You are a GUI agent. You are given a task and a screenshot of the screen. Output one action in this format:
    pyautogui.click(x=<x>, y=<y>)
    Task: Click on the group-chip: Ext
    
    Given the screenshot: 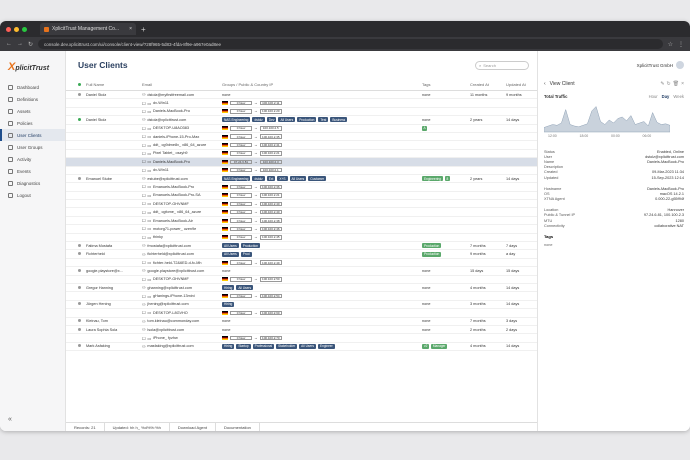 What is the action you would take?
    pyautogui.click(x=271, y=179)
    